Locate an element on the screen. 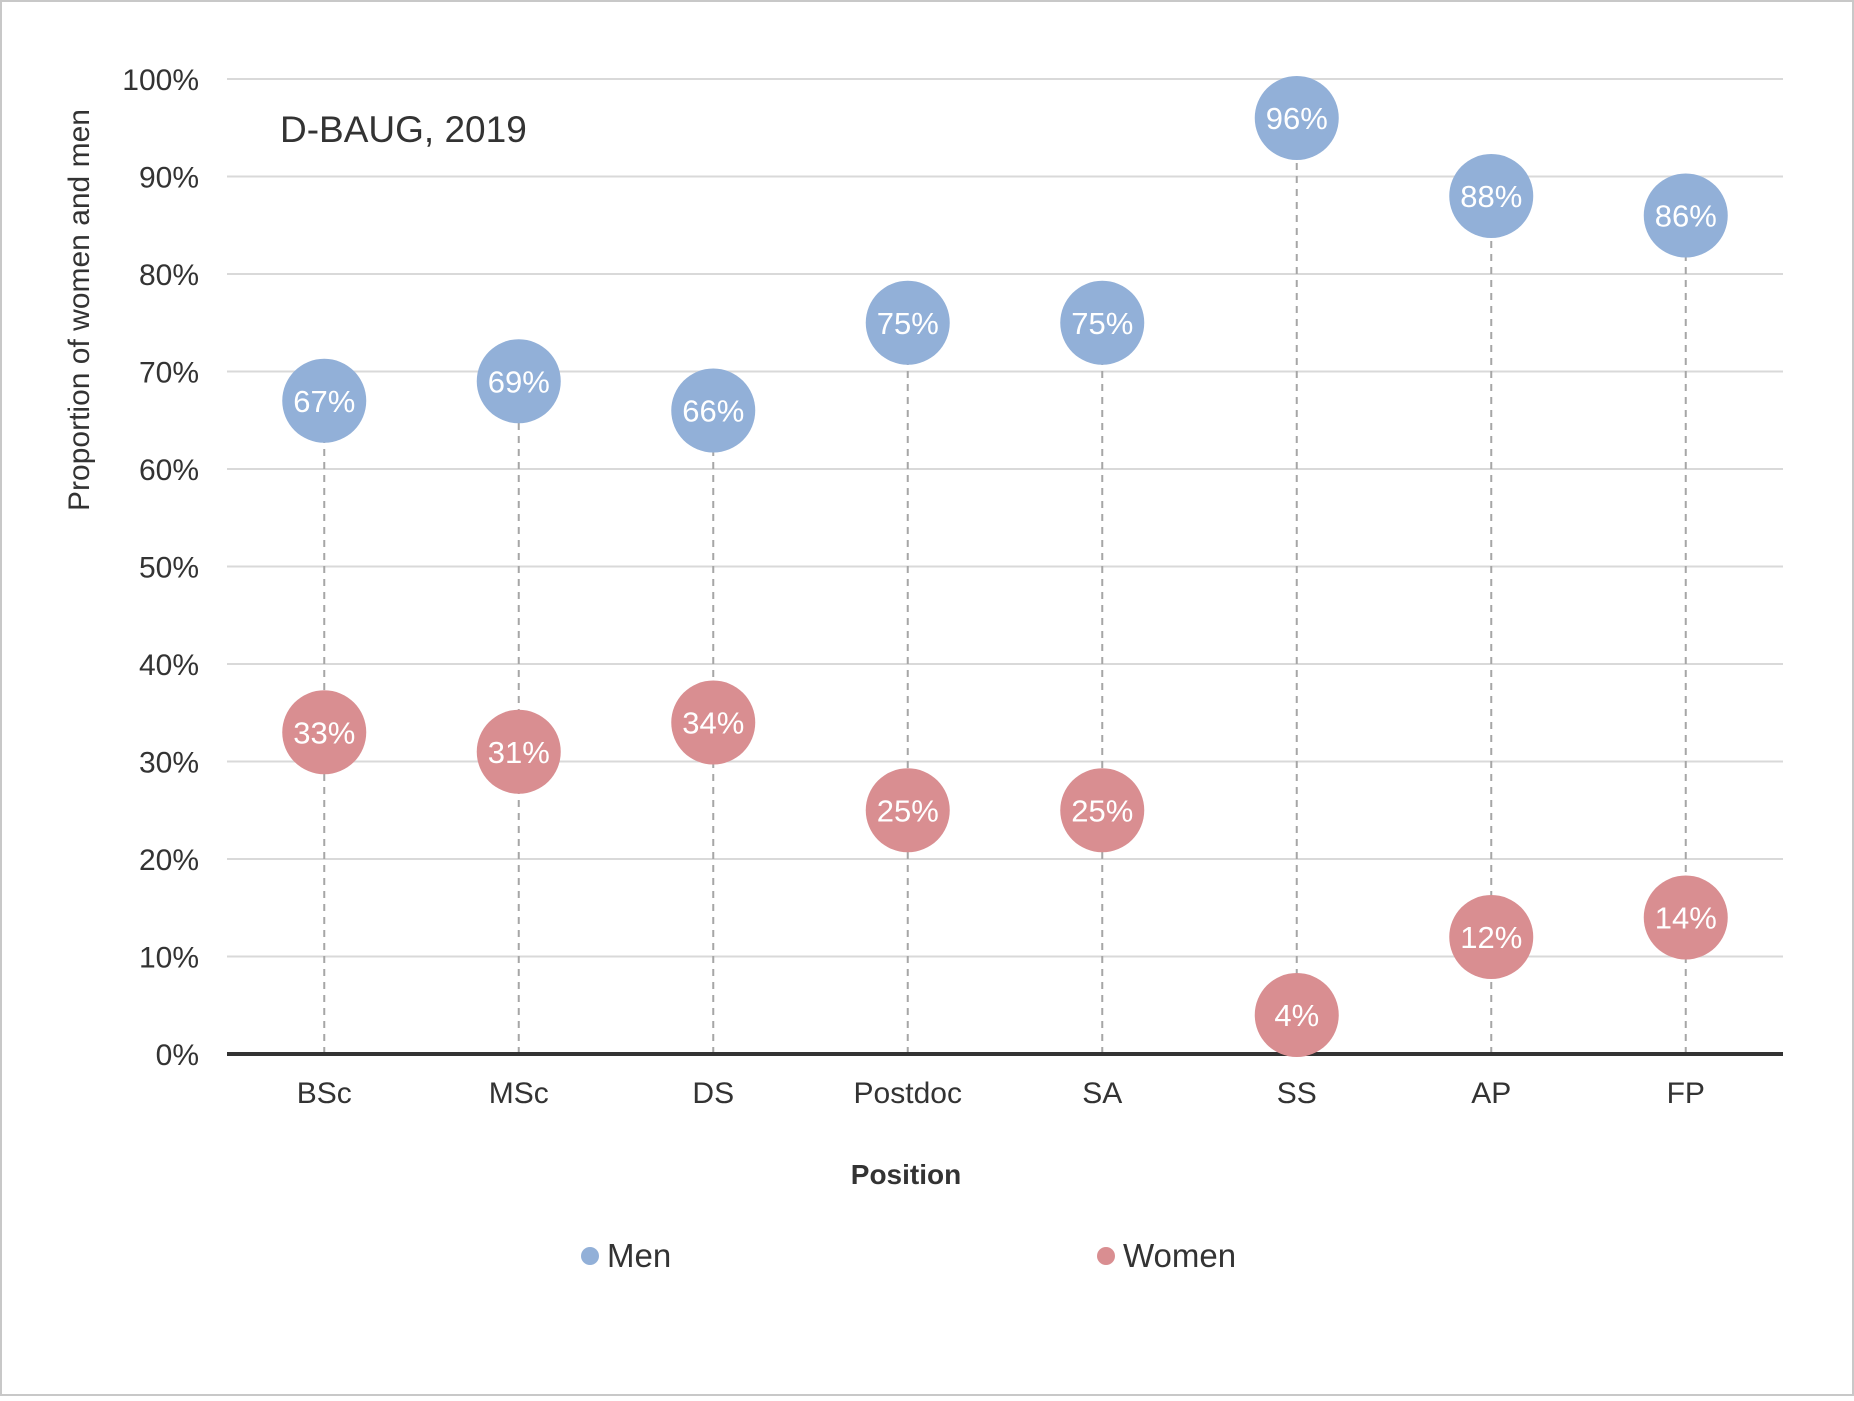  point-label-women: 12% is located at coordinates (1491, 937).